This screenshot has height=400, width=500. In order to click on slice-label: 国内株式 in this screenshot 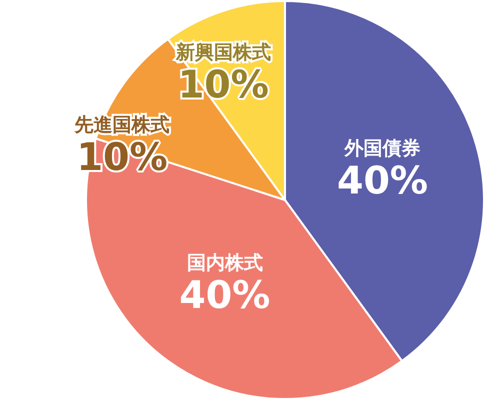, I will do `click(224, 263)`.